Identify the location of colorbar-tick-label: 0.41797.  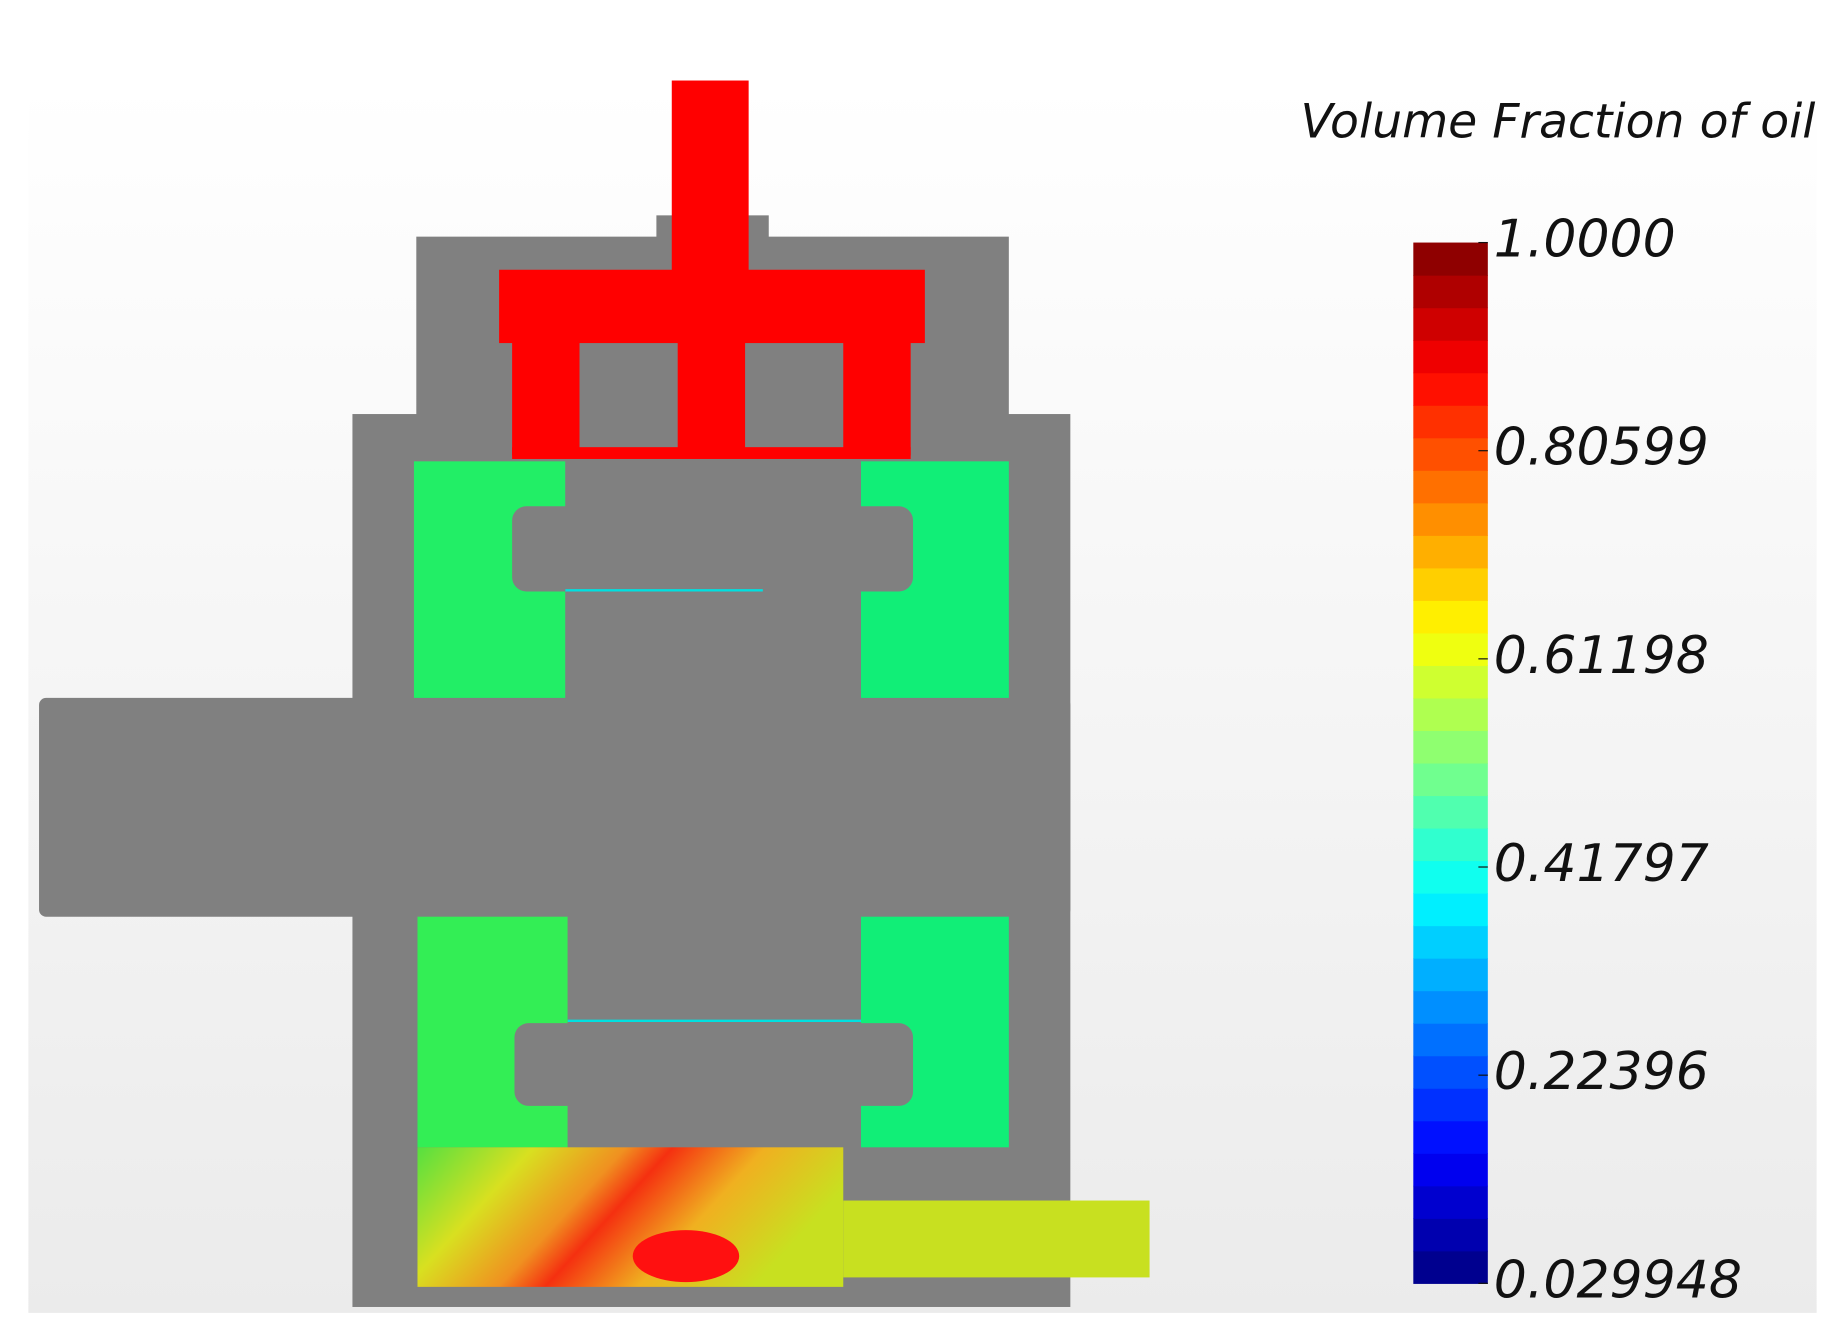
(1601, 864).